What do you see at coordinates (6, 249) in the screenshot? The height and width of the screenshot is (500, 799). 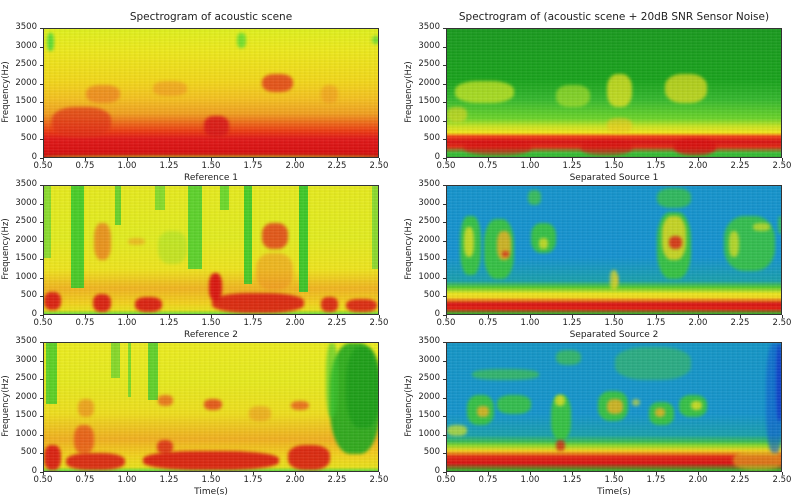 I see `y-axis-label: Frequency(Hz)` at bounding box center [6, 249].